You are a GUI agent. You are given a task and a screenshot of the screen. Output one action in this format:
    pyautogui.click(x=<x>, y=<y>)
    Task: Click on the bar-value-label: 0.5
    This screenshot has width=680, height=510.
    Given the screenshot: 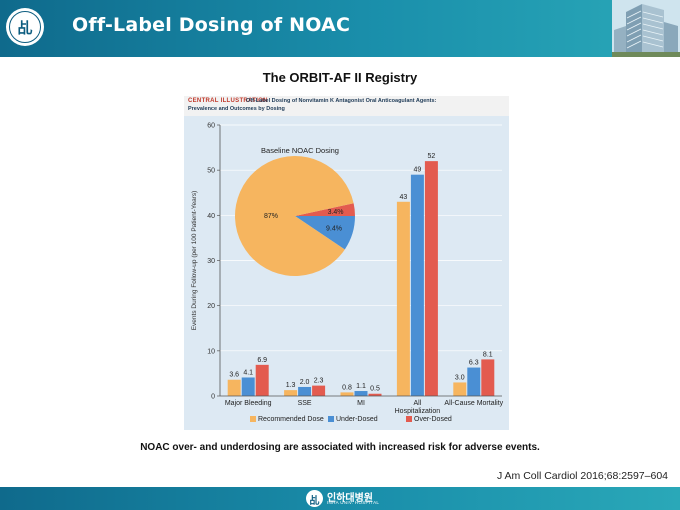 What is the action you would take?
    pyautogui.click(x=375, y=389)
    